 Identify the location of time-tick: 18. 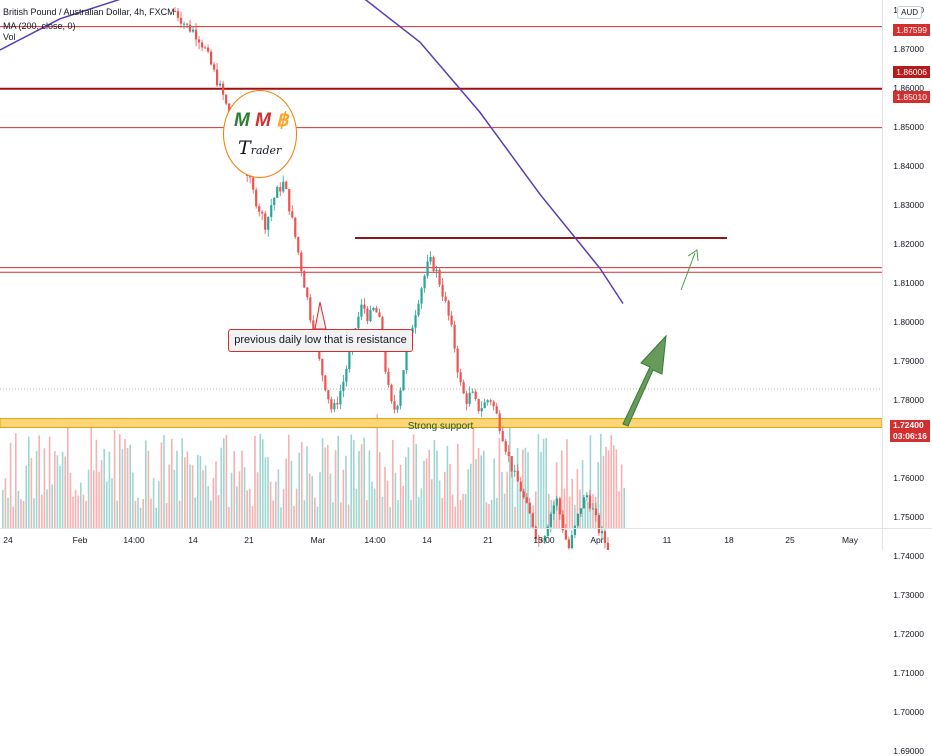
(729, 540).